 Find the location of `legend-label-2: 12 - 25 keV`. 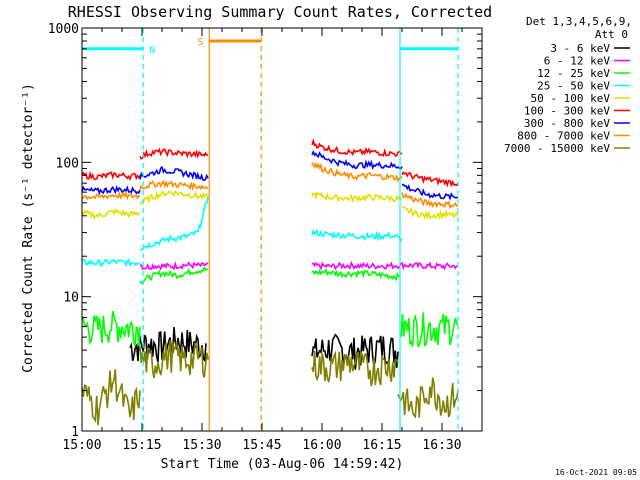

legend-label-2: 12 - 25 keV is located at coordinates (573, 73).